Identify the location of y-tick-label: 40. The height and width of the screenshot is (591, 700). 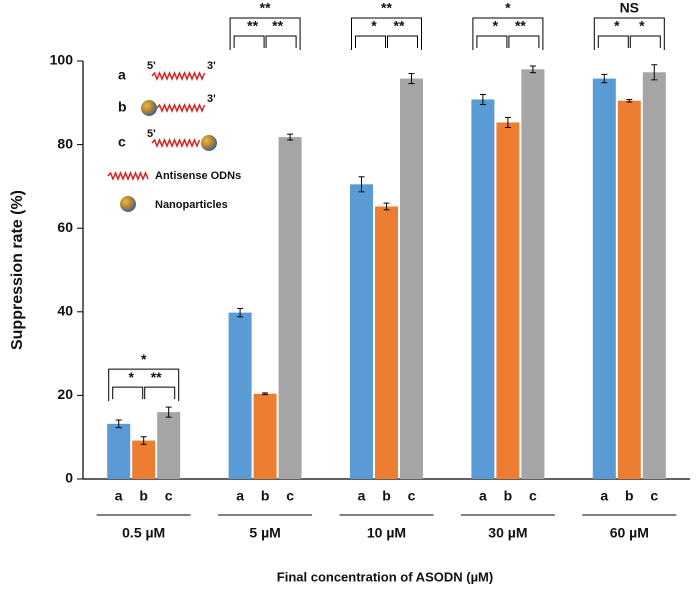
(65, 311).